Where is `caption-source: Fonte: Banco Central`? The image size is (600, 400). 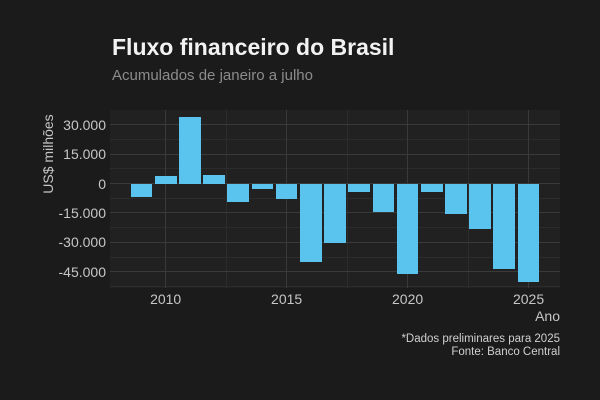
caption-source: Fonte: Banco Central is located at coordinates (505, 351).